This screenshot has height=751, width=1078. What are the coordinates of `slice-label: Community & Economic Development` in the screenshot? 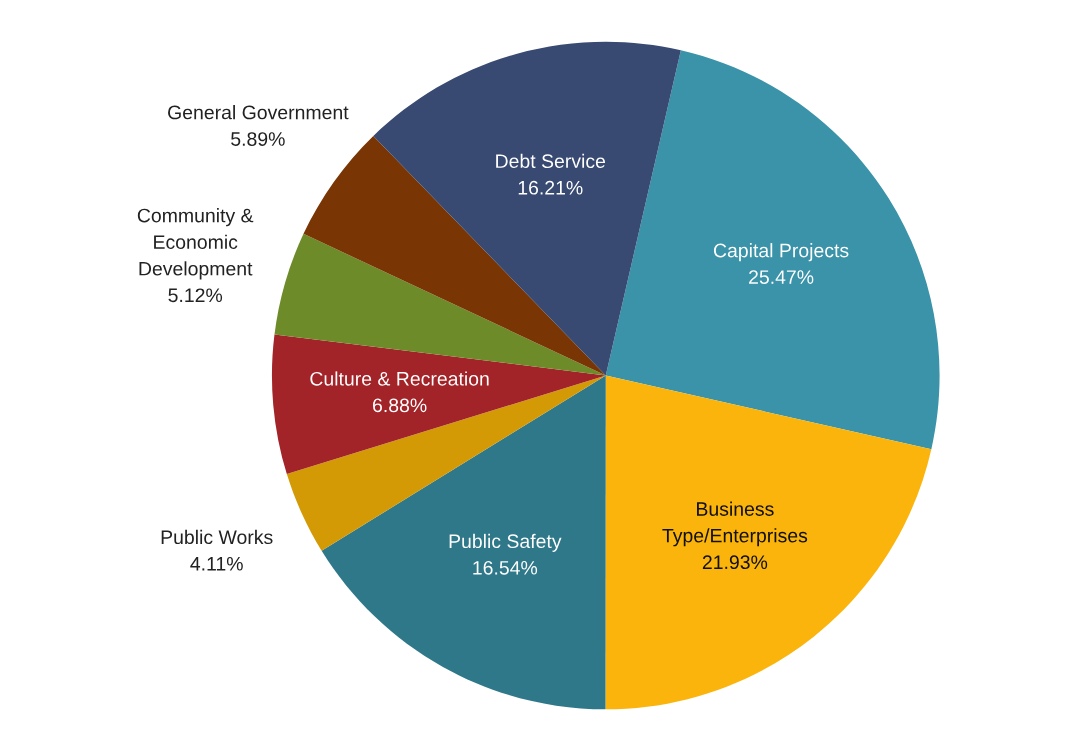 It's located at (195, 244).